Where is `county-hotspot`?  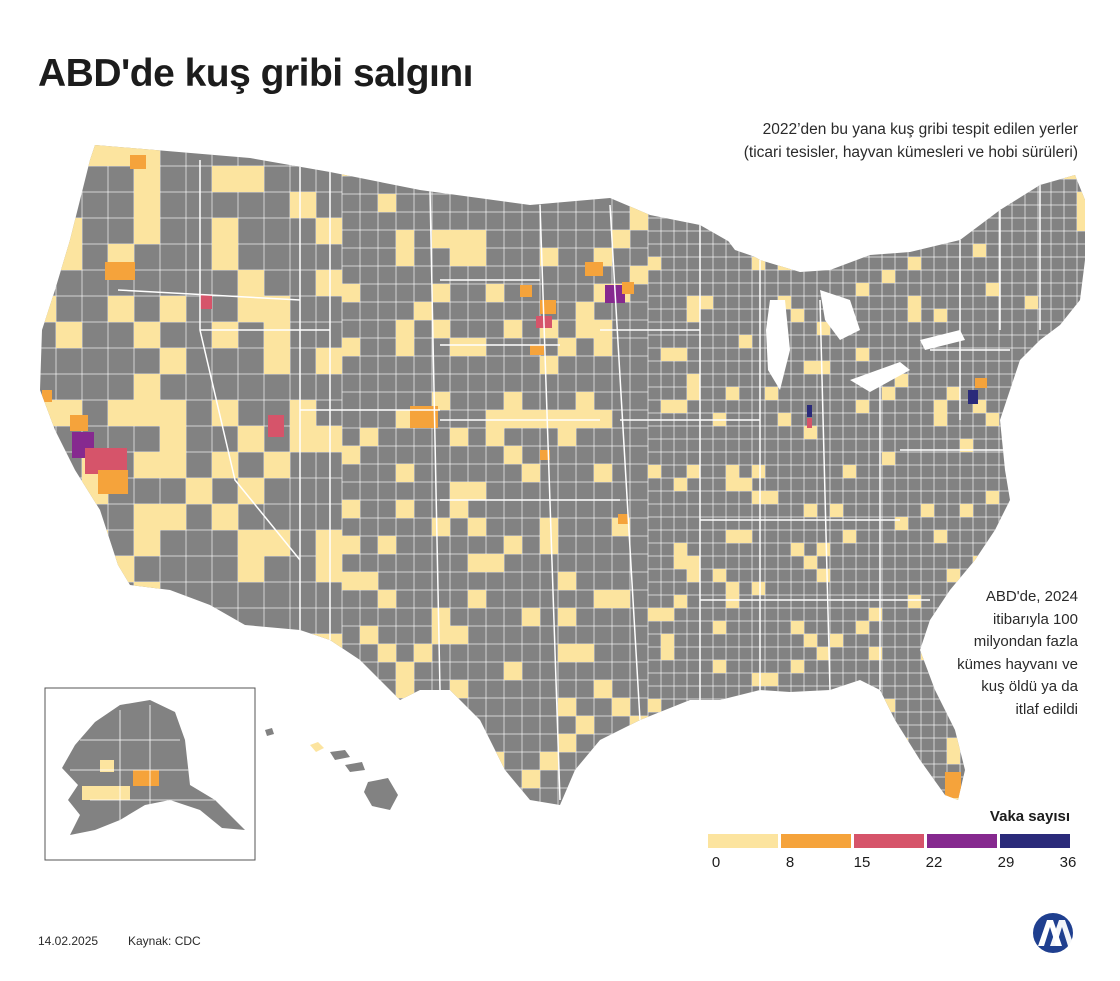
county-hotspot is located at coordinates (113, 482).